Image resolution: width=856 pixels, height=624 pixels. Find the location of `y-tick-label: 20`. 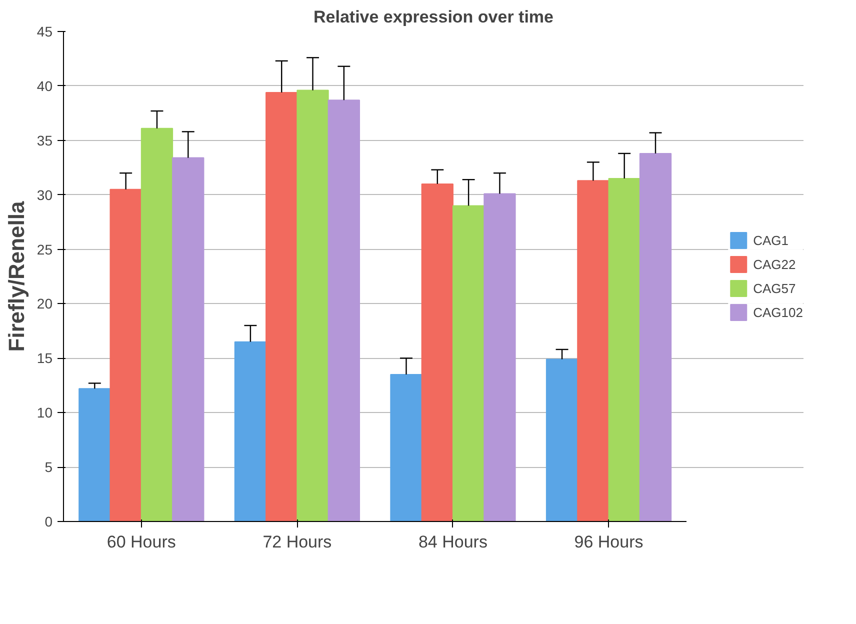

y-tick-label: 20 is located at coordinates (44, 304).